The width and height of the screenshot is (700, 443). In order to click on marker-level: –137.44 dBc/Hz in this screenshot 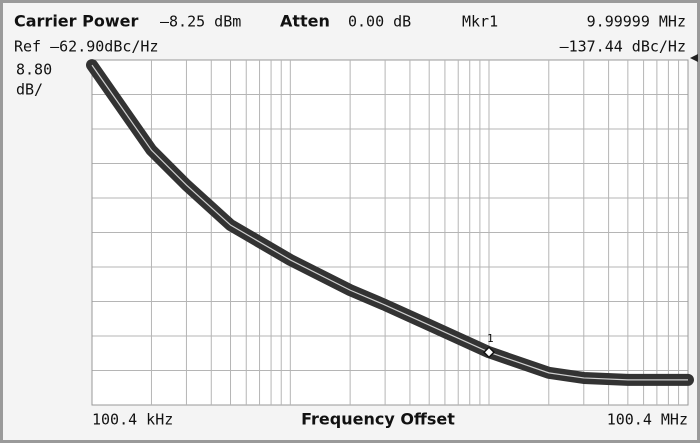, I will do `click(623, 47)`.